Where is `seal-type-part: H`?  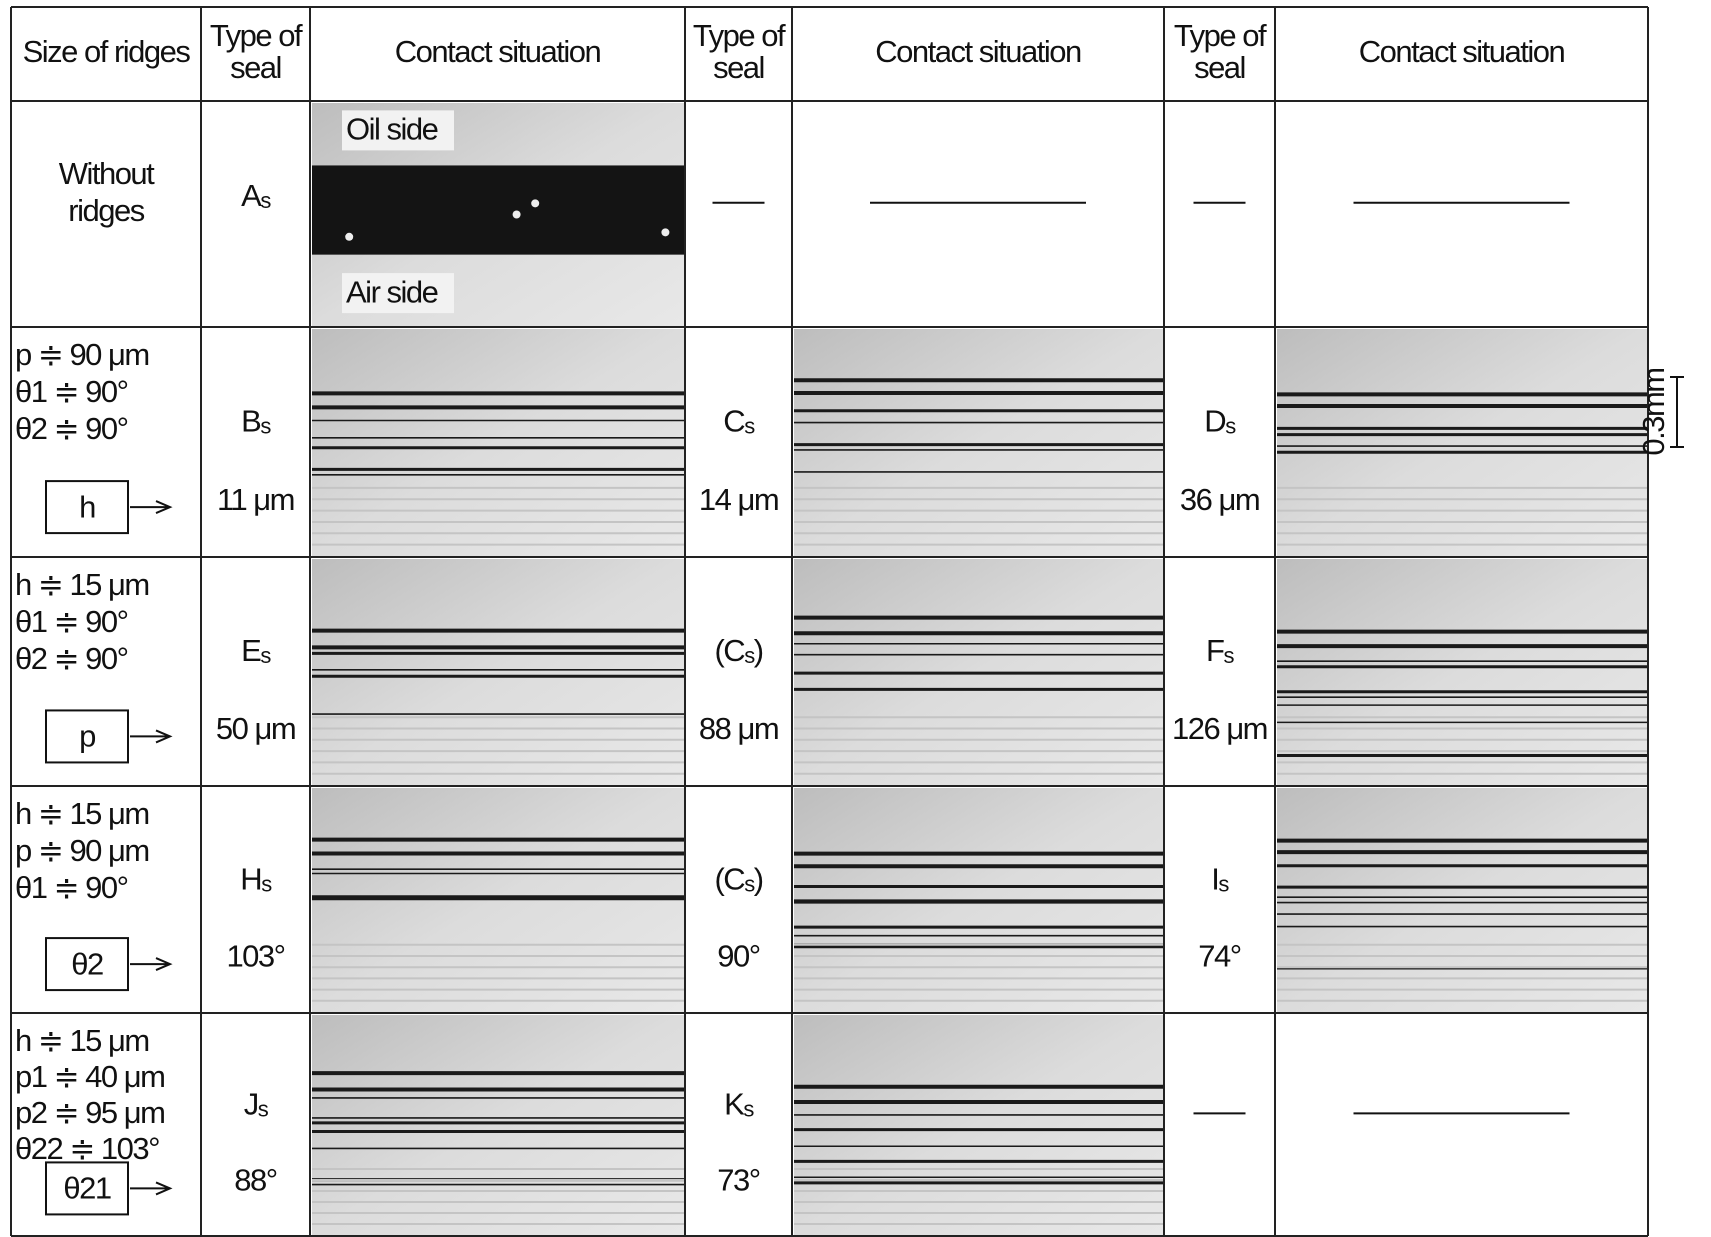
seal-type-part: H is located at coordinates (250, 879).